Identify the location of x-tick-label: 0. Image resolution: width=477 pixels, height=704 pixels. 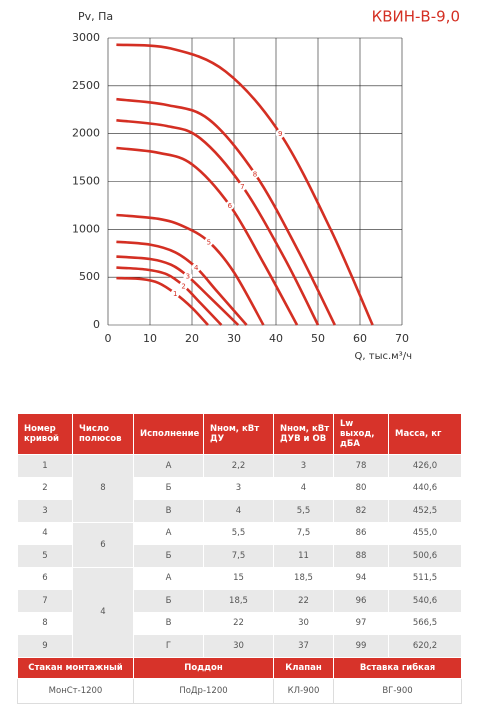
(108, 338).